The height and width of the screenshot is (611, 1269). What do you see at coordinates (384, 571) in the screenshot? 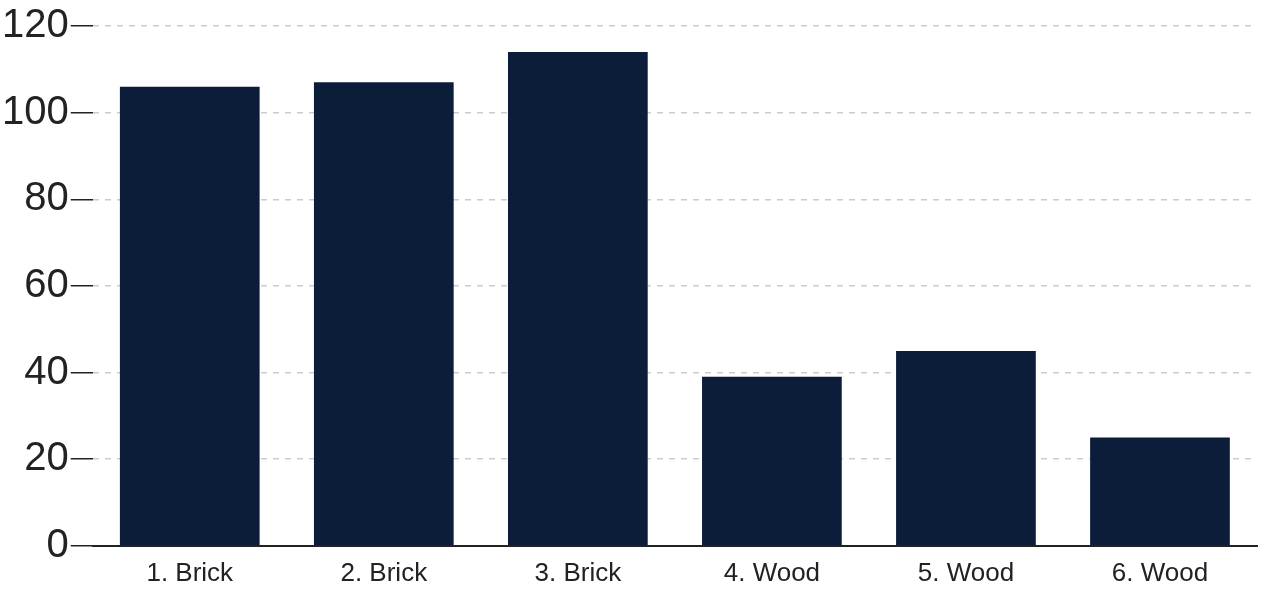
I see `x-tick-label: 2. Brick` at bounding box center [384, 571].